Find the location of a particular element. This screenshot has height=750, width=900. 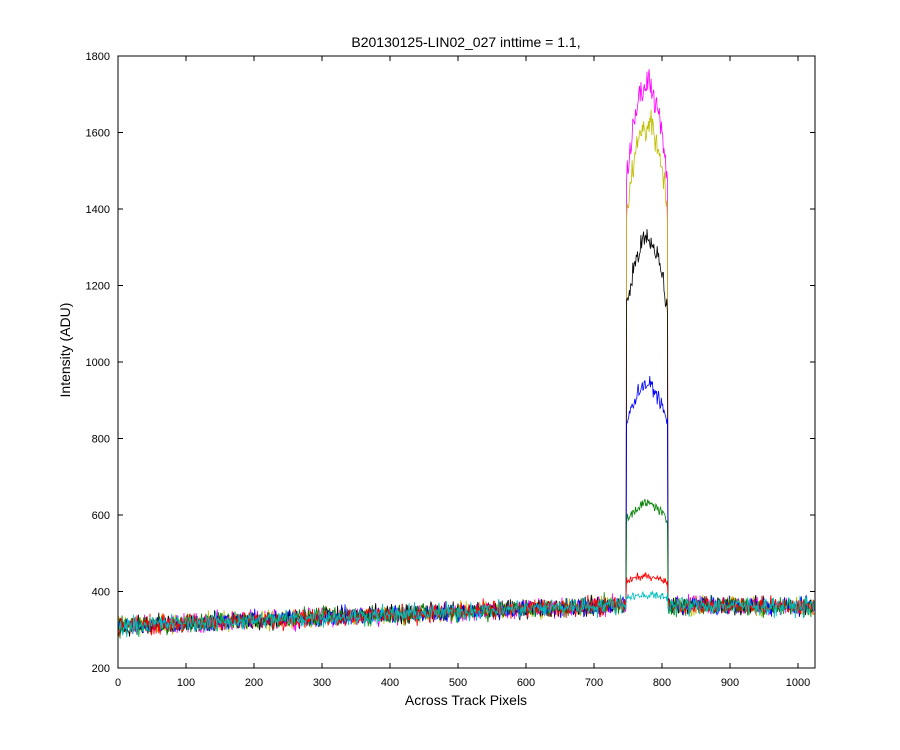

y-tick-label: 800 is located at coordinates (101, 440).